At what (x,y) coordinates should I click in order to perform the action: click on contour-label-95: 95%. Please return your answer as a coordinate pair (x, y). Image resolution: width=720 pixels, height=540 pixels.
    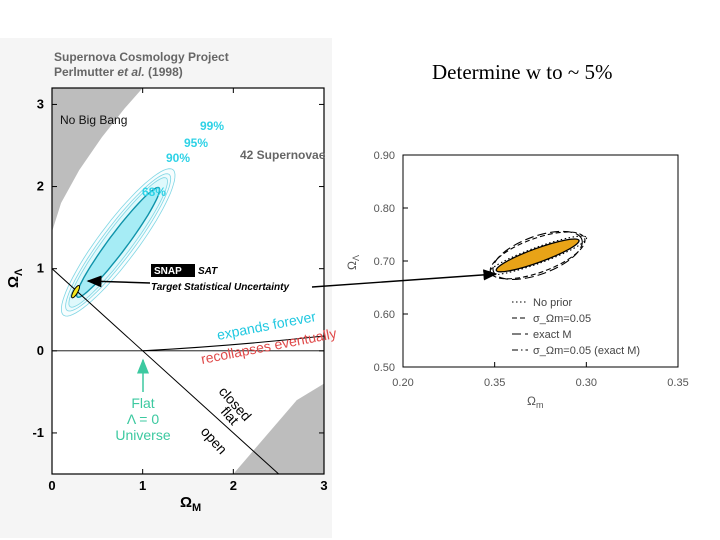
    Looking at the image, I should click on (196, 143).